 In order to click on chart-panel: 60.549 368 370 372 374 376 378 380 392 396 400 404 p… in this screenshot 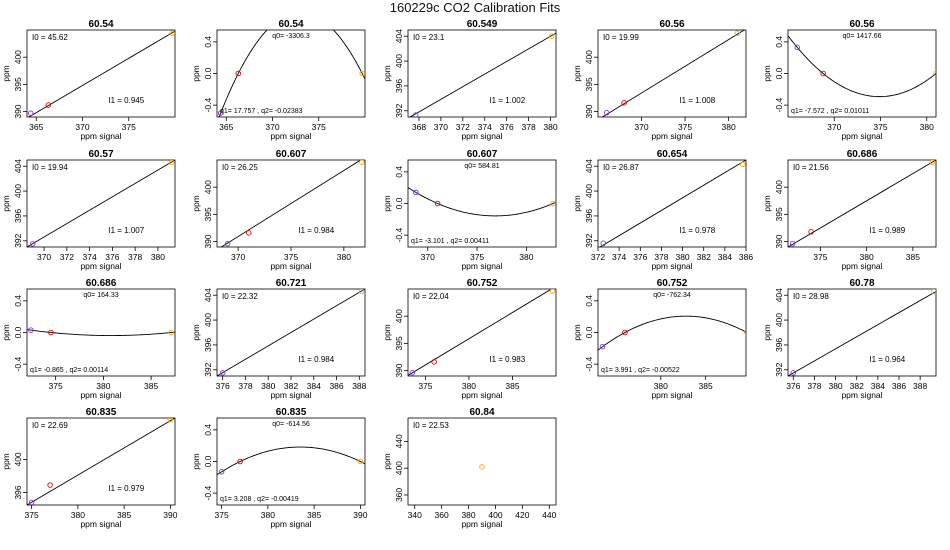, I will do `click(470, 80)`.